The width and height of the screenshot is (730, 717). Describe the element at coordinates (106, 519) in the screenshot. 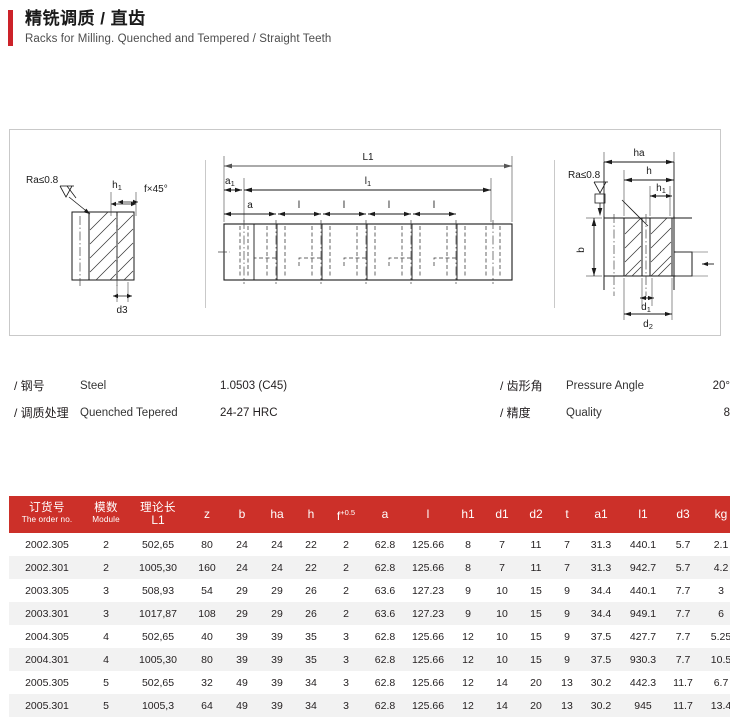

I see `col-header-en: Module` at that location.